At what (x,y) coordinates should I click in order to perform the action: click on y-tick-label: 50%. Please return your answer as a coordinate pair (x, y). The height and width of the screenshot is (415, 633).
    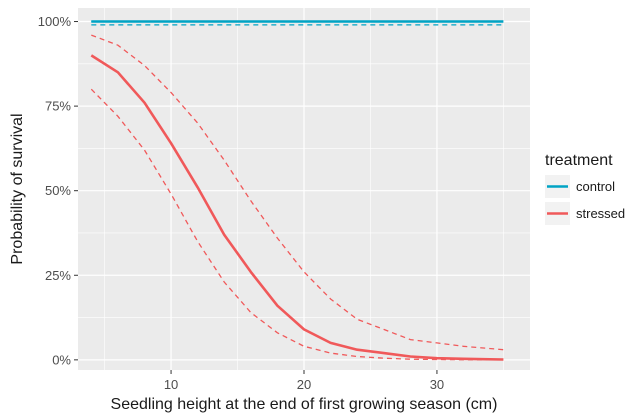
    Looking at the image, I should click on (58, 190).